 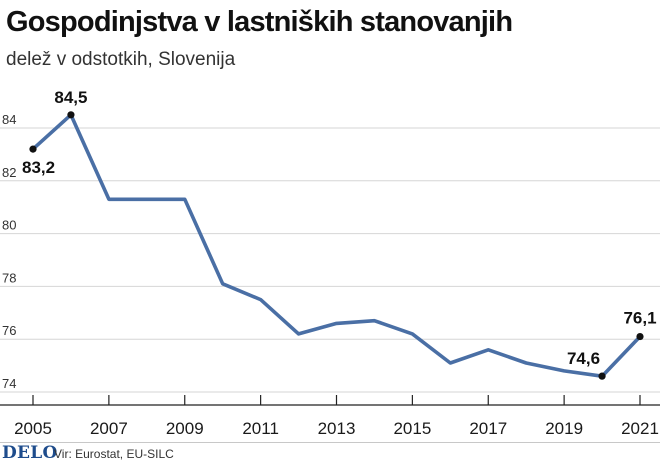 What do you see at coordinates (70, 97) in the screenshot?
I see `data-label: 84,5` at bounding box center [70, 97].